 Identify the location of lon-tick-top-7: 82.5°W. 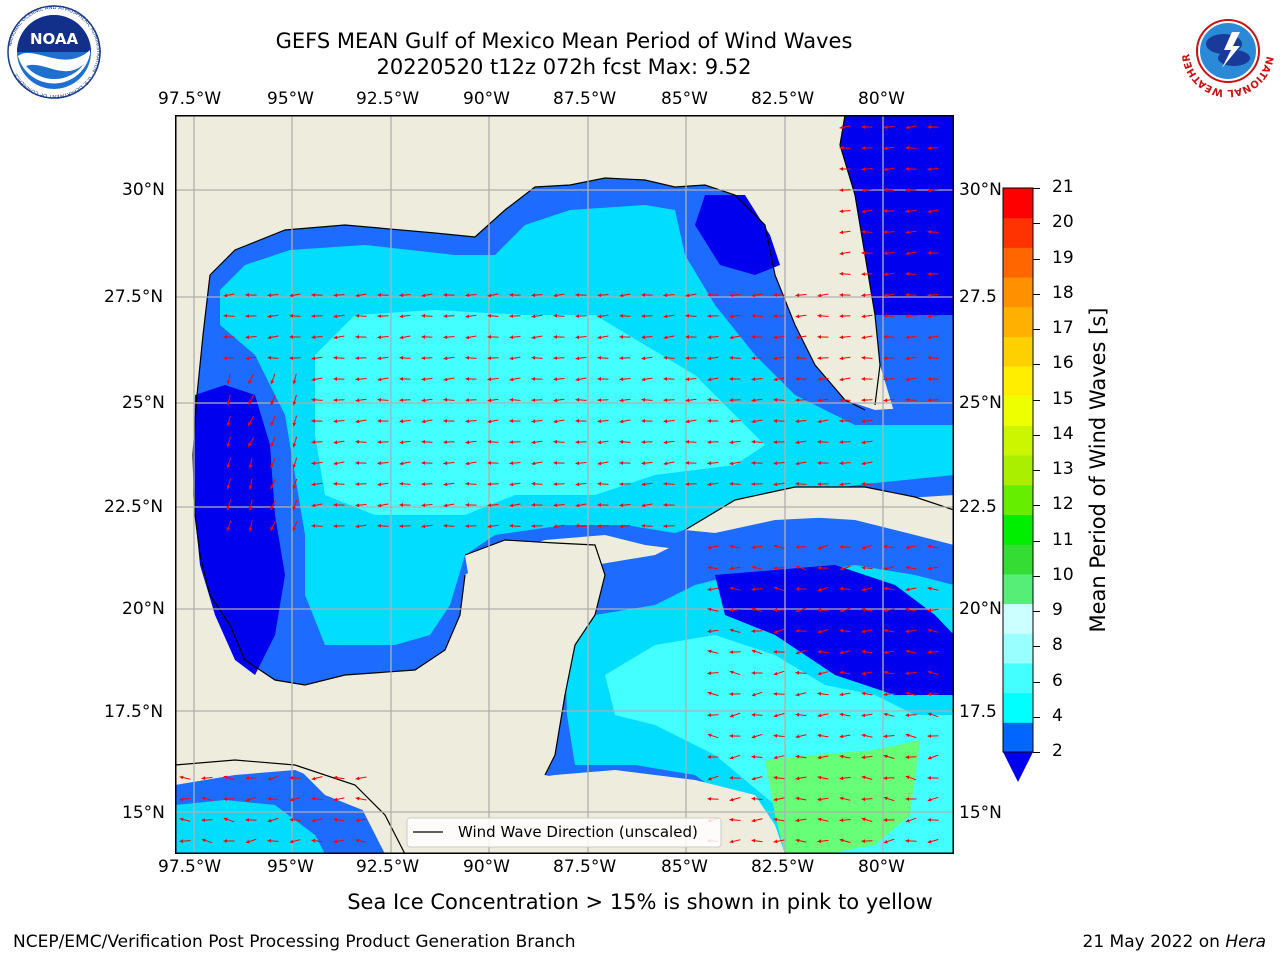
(783, 99).